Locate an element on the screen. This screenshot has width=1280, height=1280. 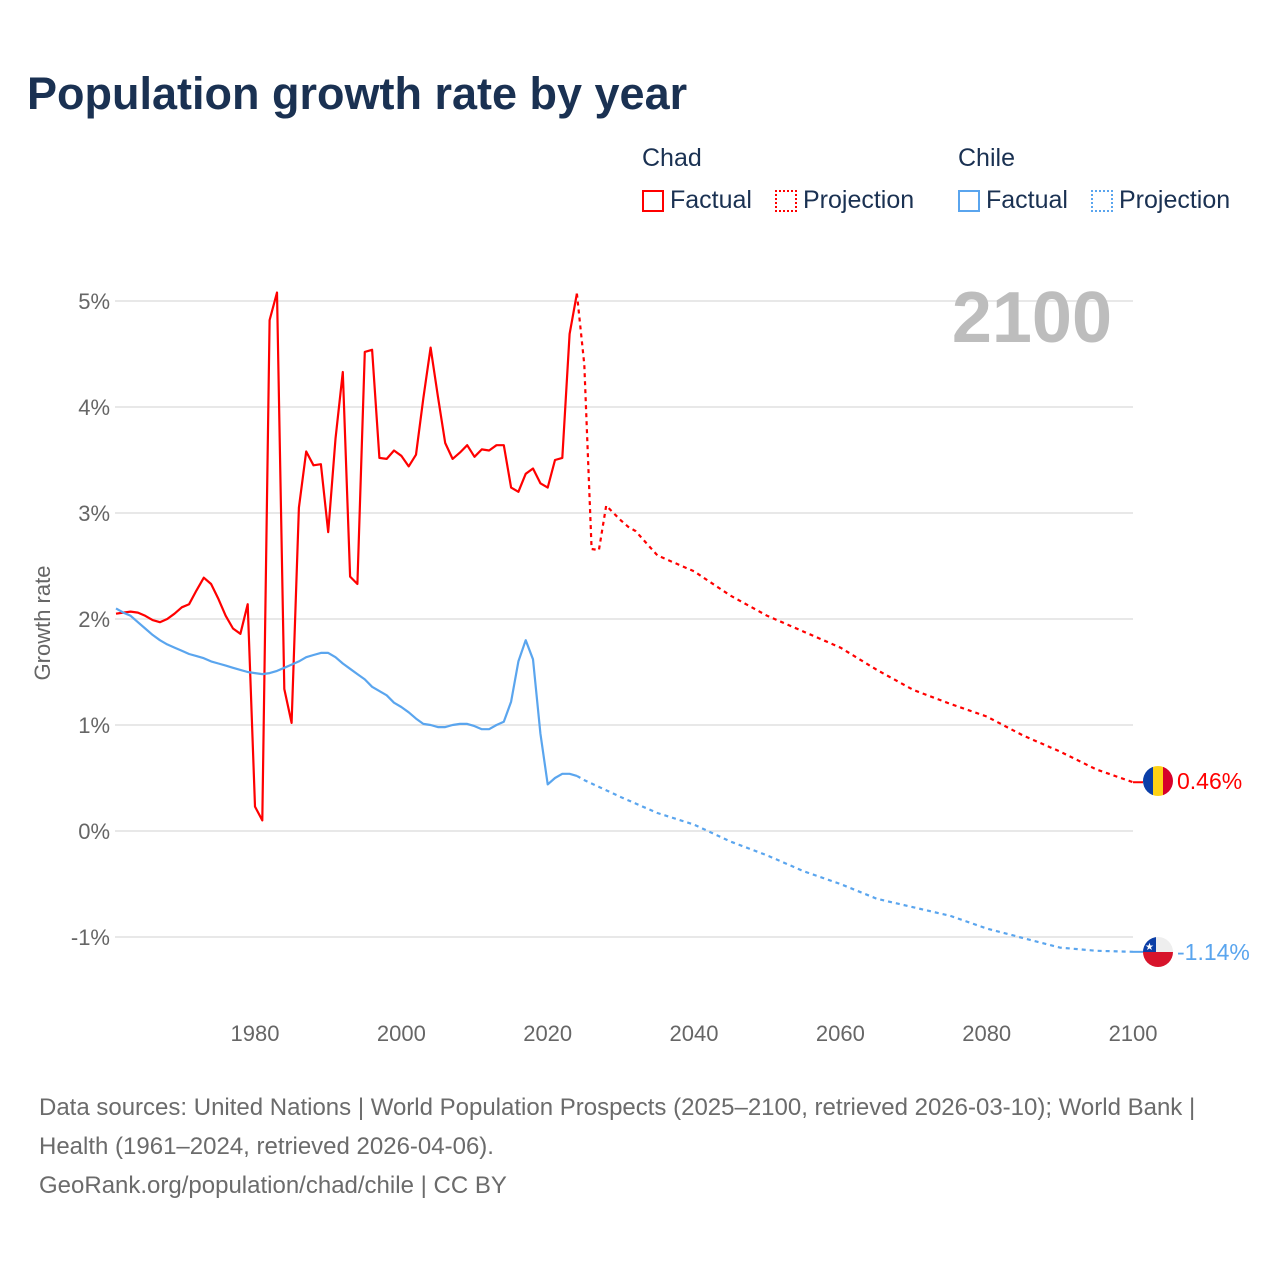
legend-chad-projection: Projection is located at coordinates (844, 200).